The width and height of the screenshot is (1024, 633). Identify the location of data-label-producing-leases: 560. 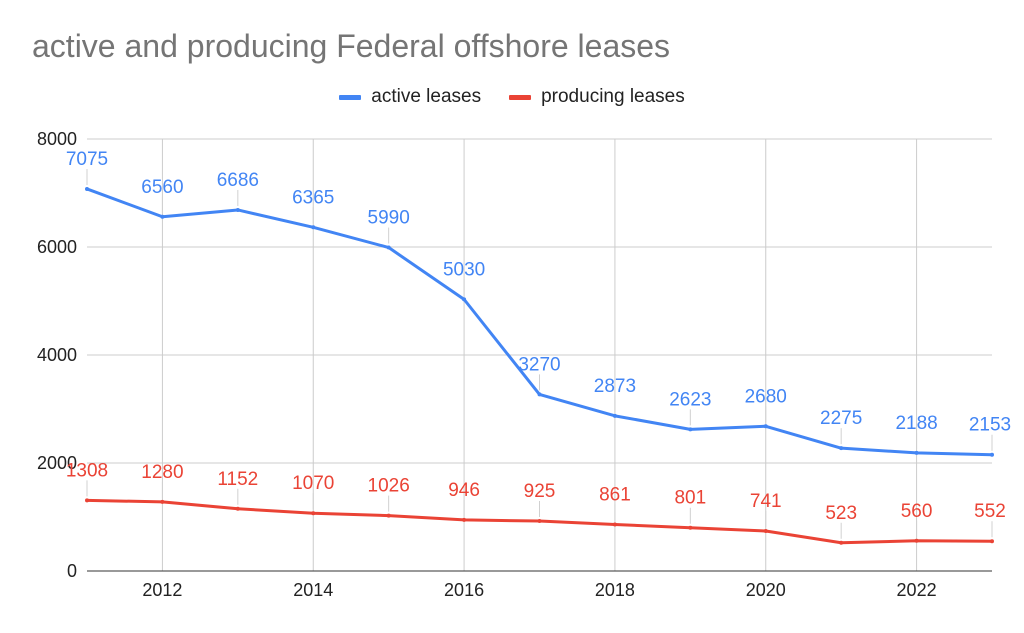
(917, 511).